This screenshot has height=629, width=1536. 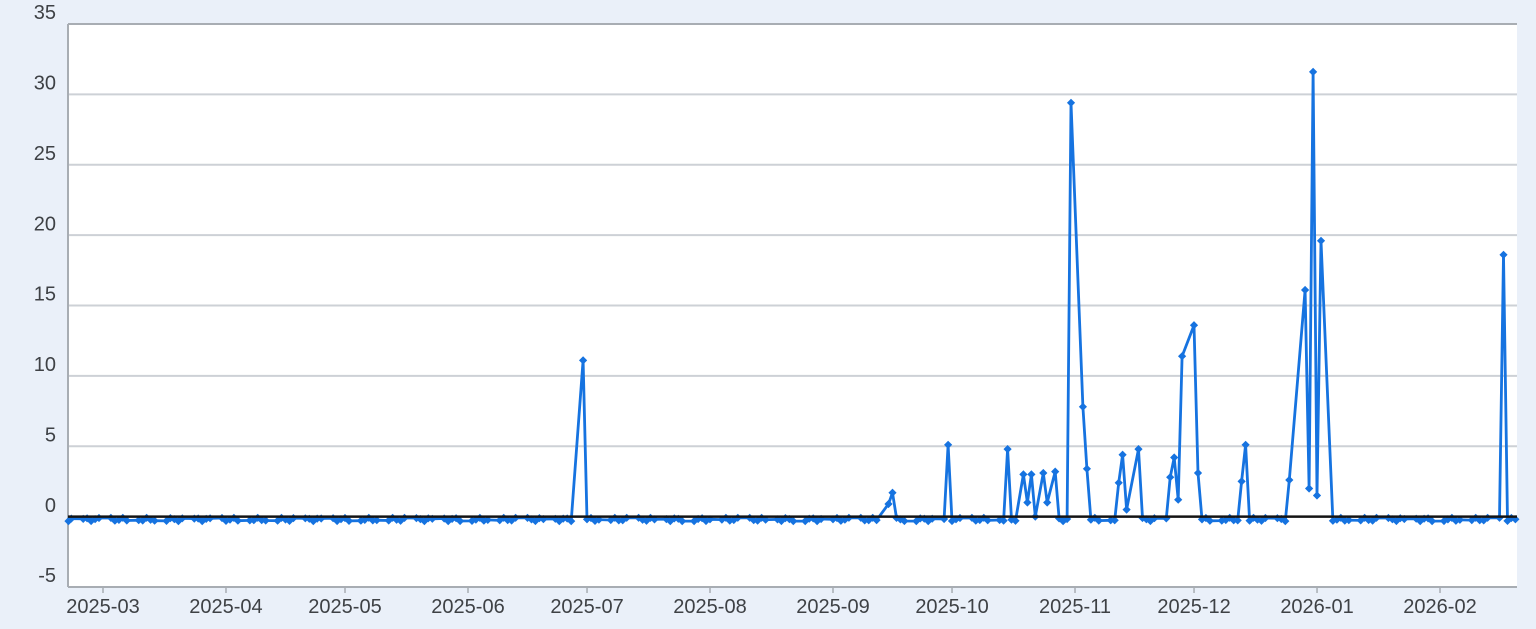 I want to click on x-tick-label: 2025-12, so click(x=1193, y=607).